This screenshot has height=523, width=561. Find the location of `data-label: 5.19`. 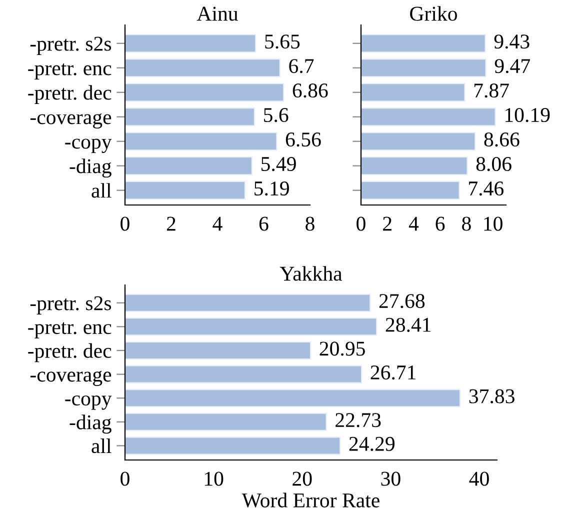

data-label: 5.19 is located at coordinates (271, 189).